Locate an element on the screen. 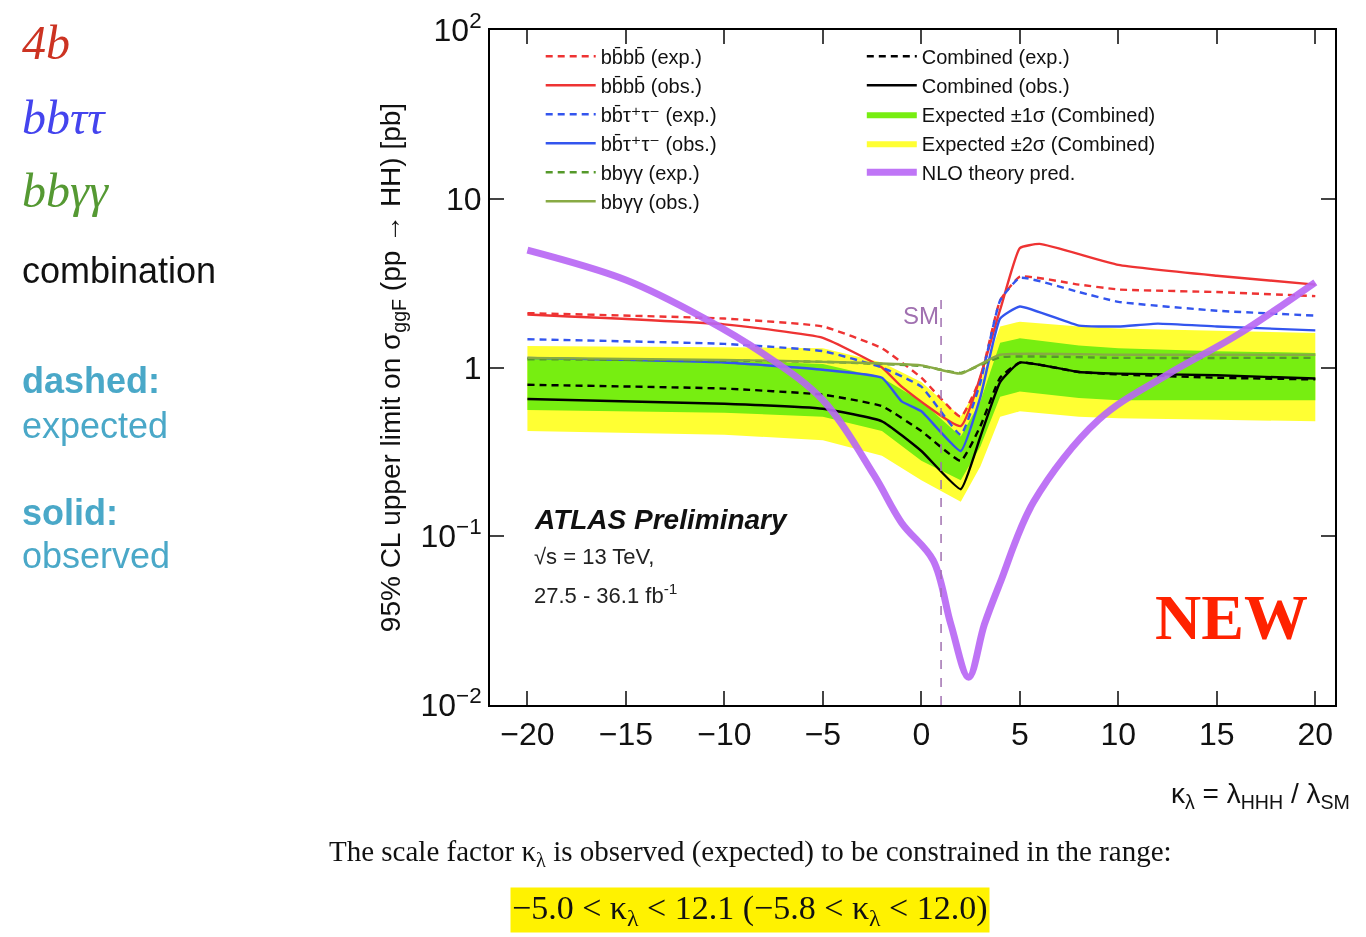 The width and height of the screenshot is (1366, 937). y-tick-label: 10$^{2}$ is located at coordinates (457, 28).